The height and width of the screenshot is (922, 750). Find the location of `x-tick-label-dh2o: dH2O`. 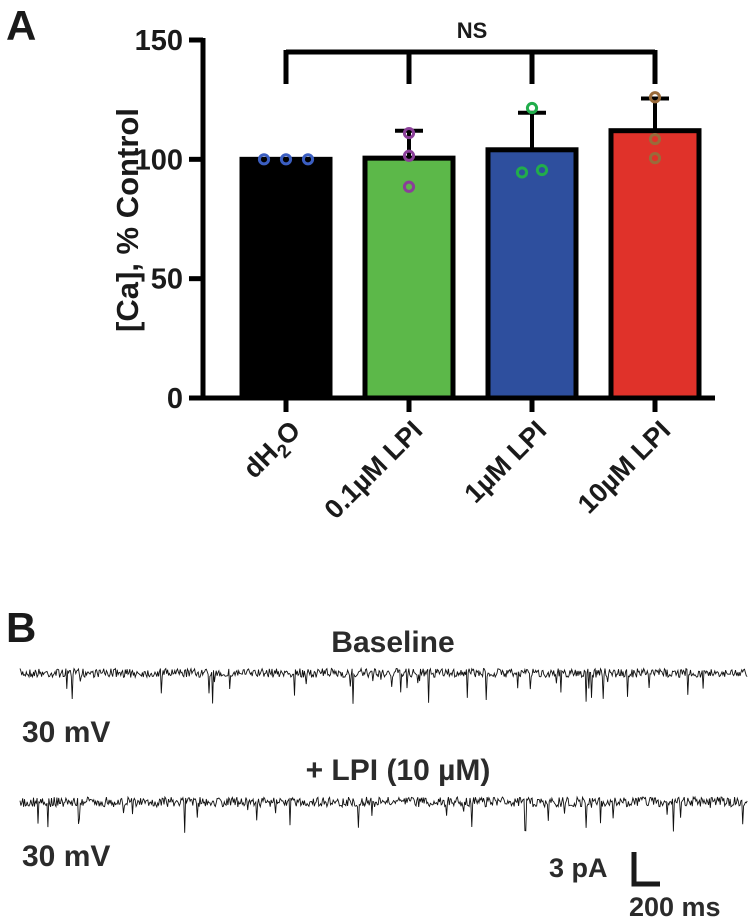

x-tick-label-dh2o: dH2O is located at coordinates (273, 451).